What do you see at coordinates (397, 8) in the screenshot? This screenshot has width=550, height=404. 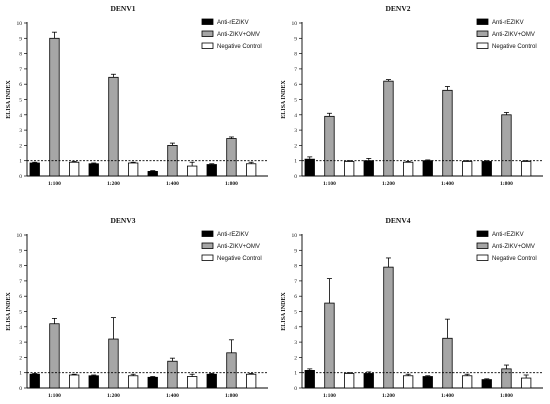 I see `chart-title: DENV2` at bounding box center [397, 8].